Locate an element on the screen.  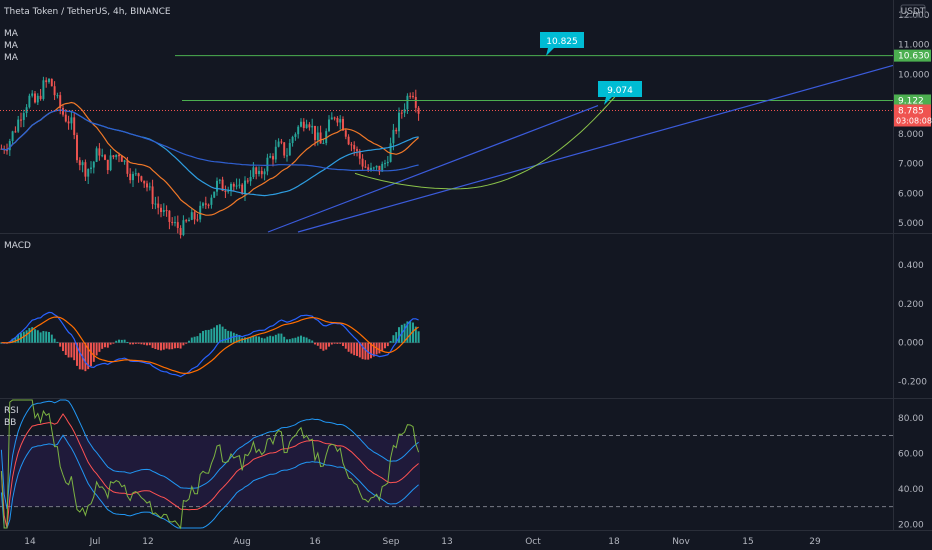
time-tick-label: 18 is located at coordinates (614, 542).